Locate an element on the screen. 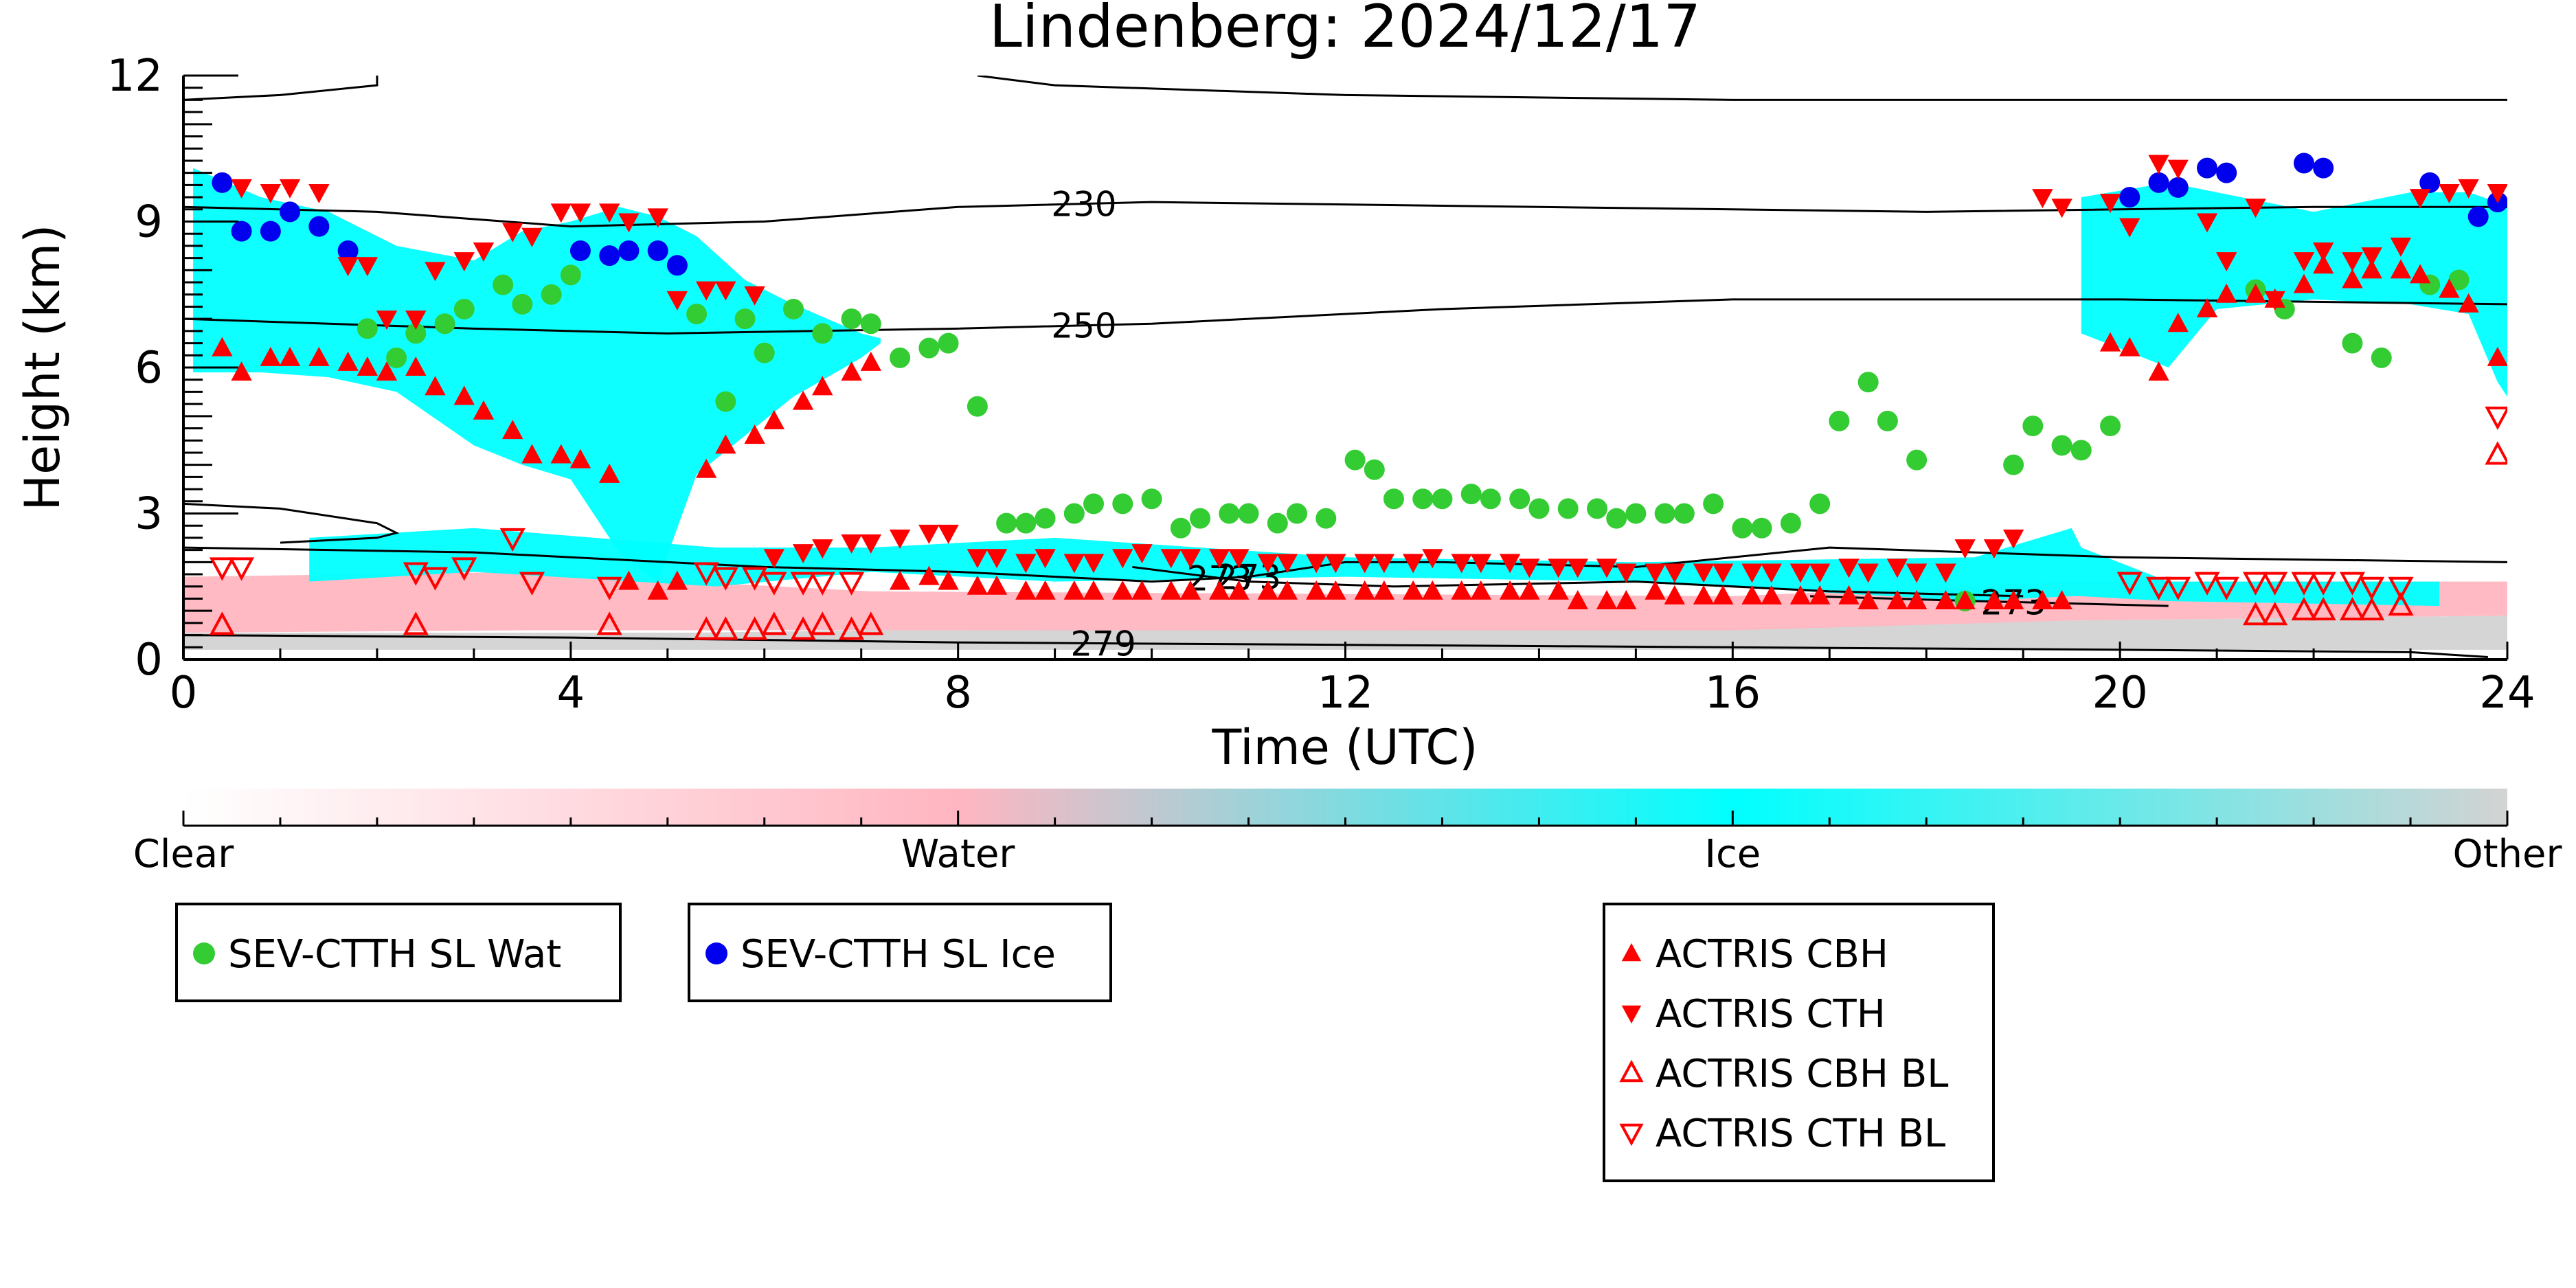 This screenshot has height=1288, width=2576. series-sev-ctth-sl-ice is located at coordinates (1359, 214).